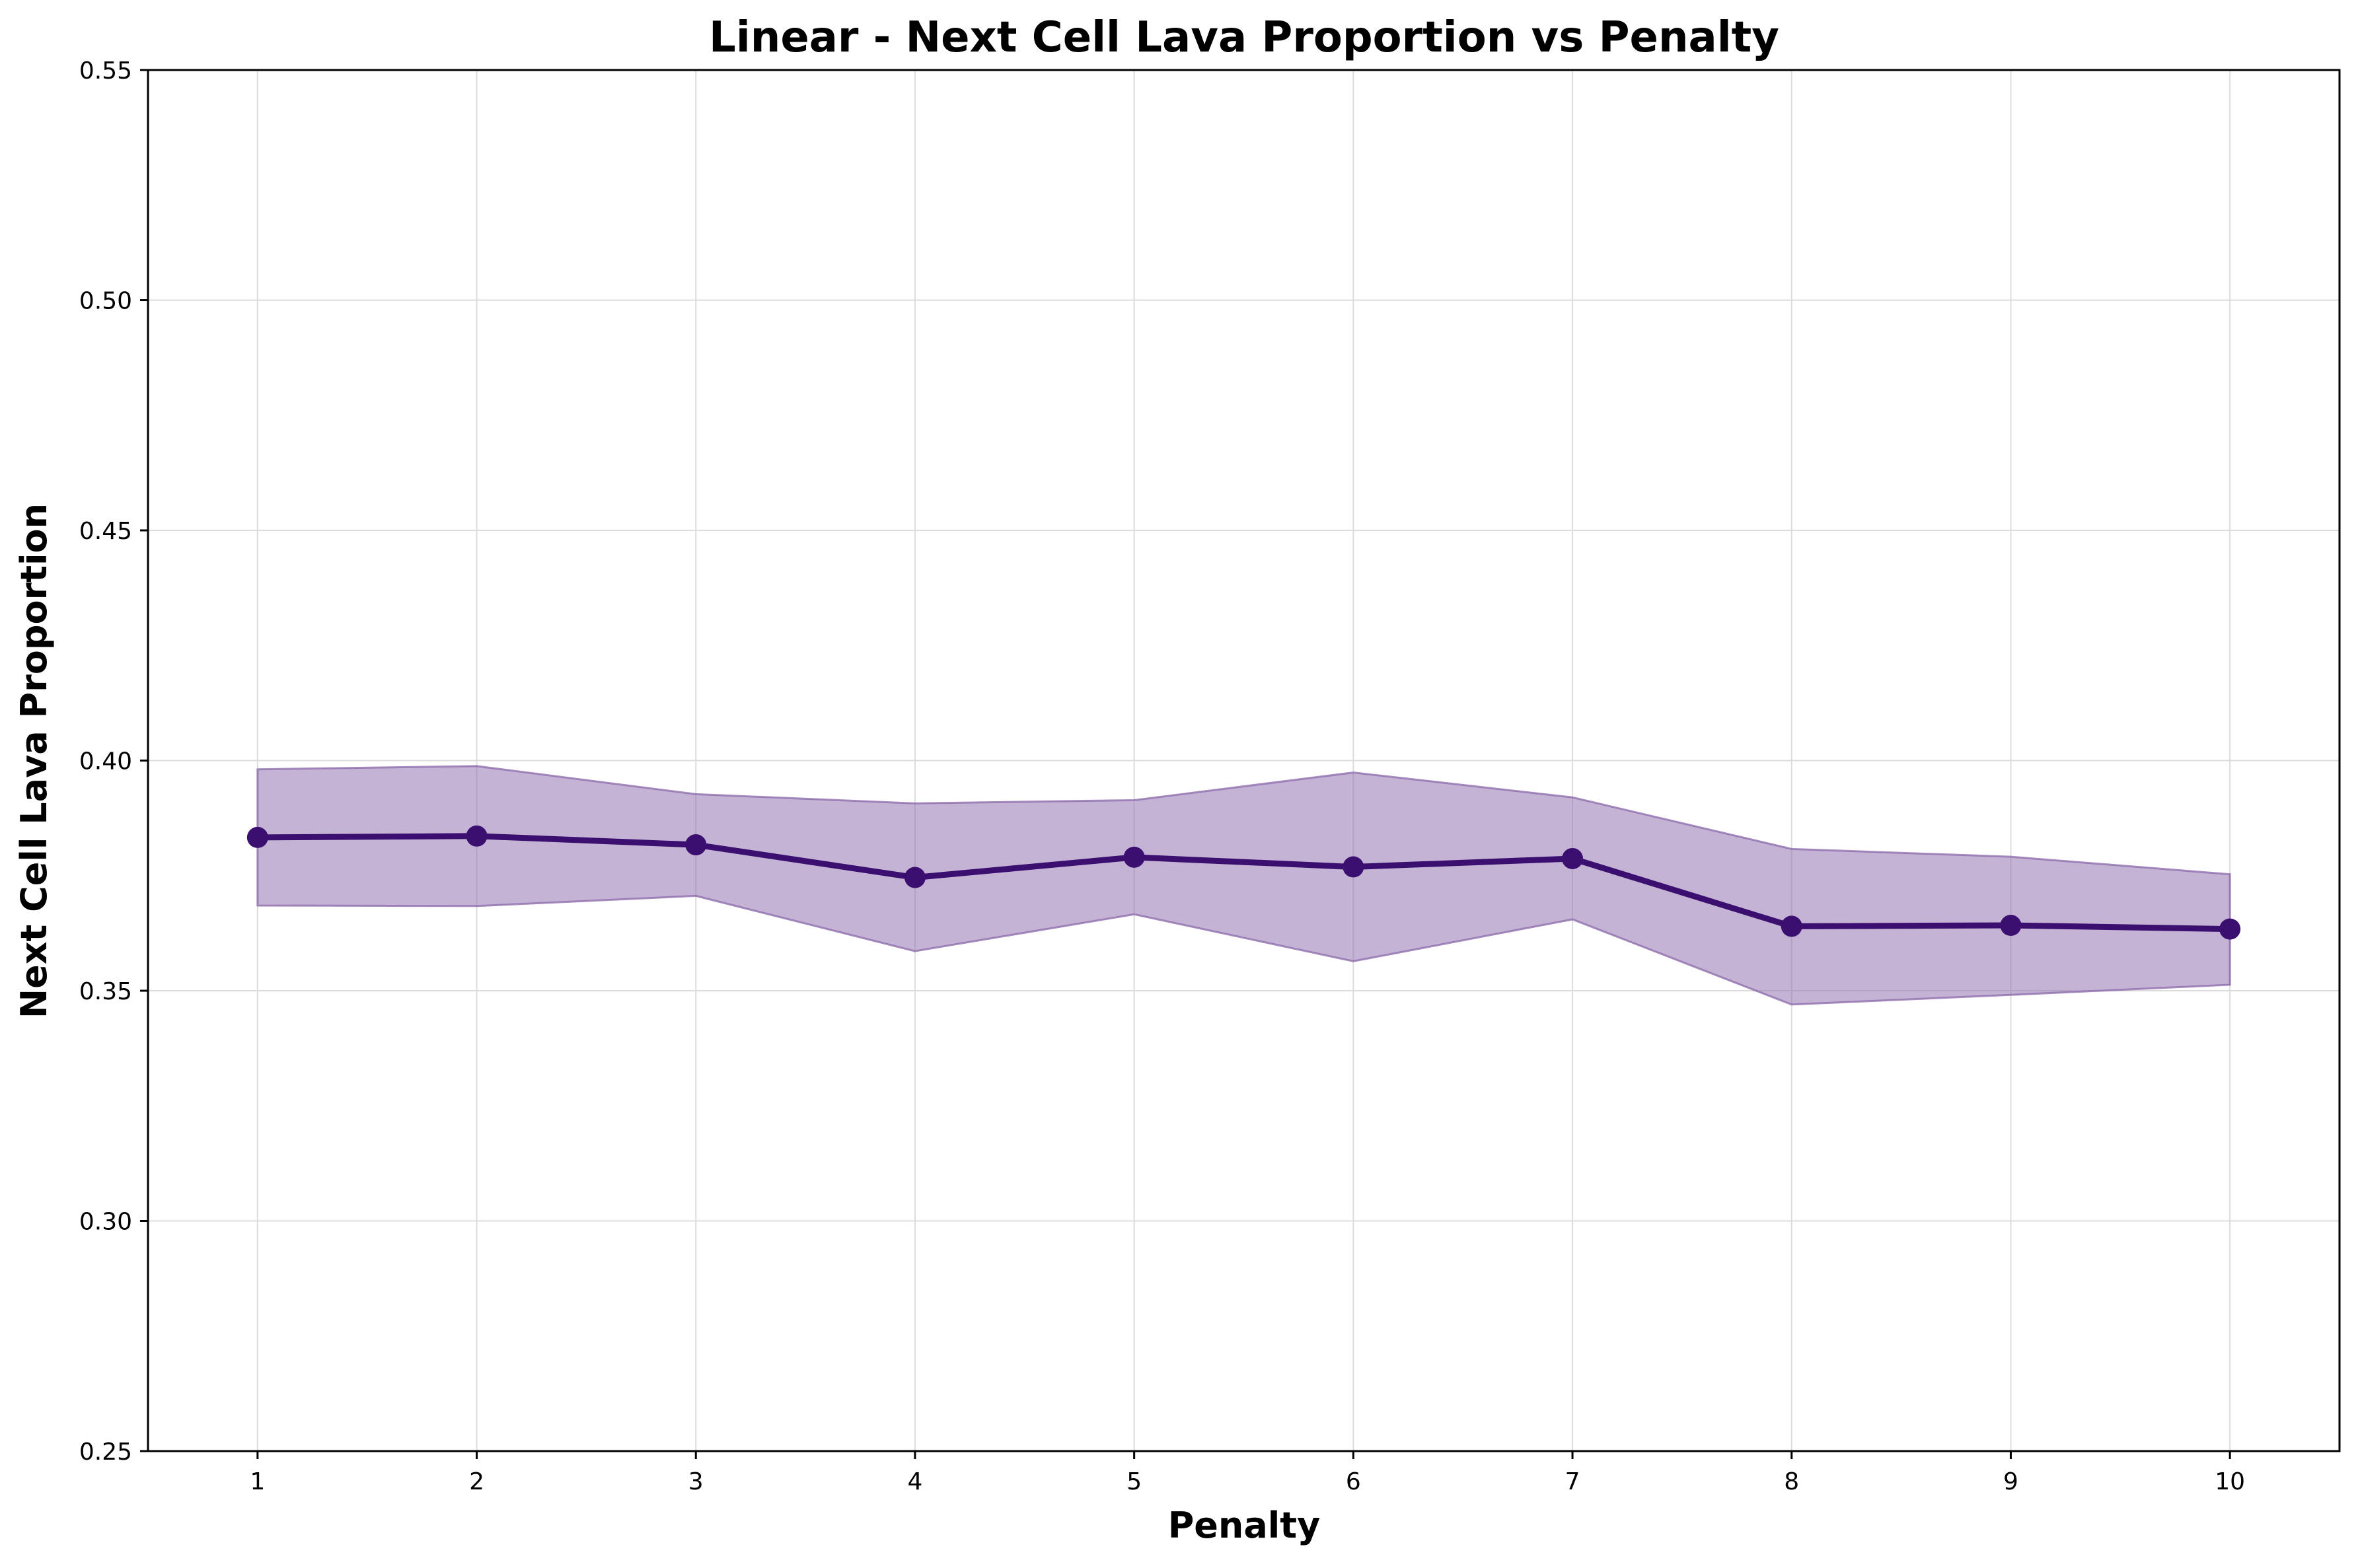 Image resolution: width=2358 pixels, height=1568 pixels. I want to click on confidence-band-layer, so click(1243, 885).